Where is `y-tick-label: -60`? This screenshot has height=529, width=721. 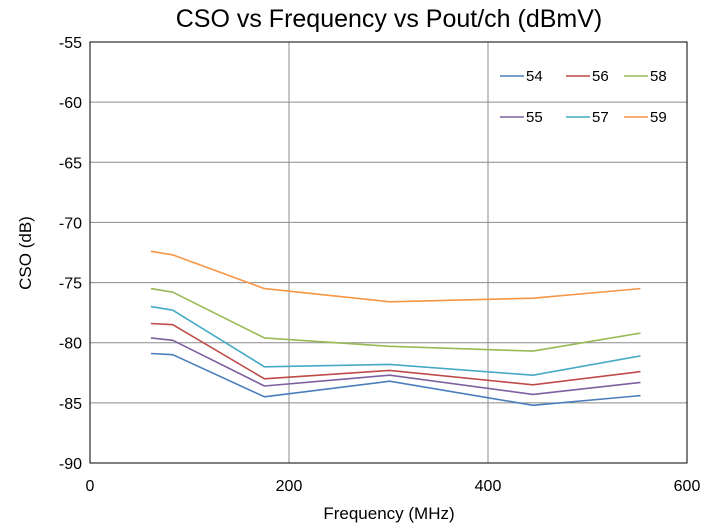 y-tick-label: -60 is located at coordinates (70, 103).